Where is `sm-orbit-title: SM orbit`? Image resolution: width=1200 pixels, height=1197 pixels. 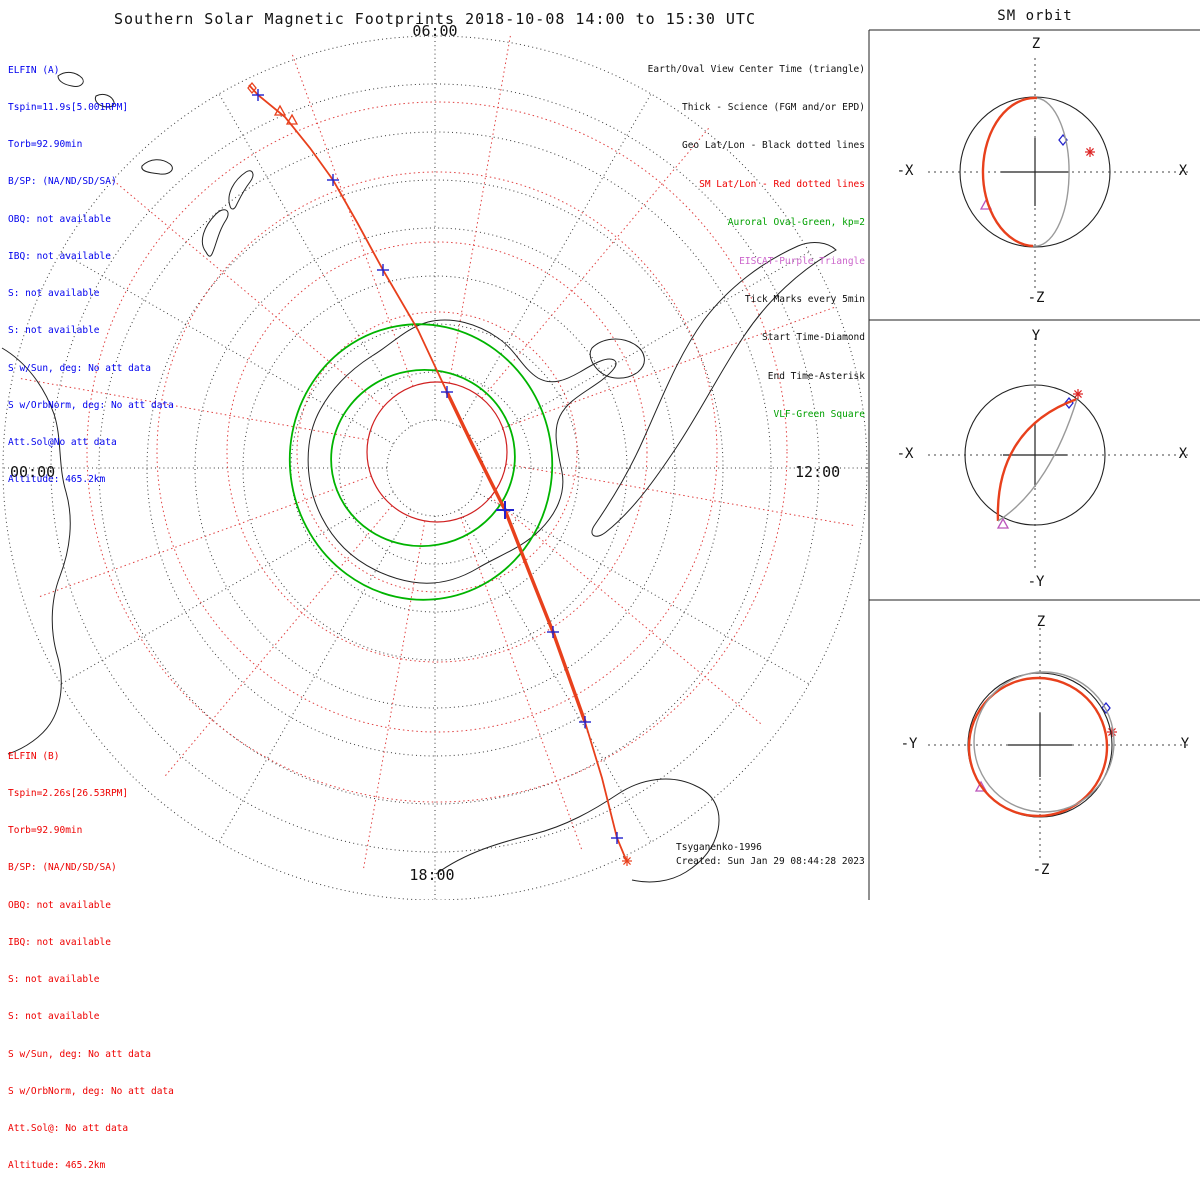
sm-orbit-title: SM orbit is located at coordinates (1035, 16).